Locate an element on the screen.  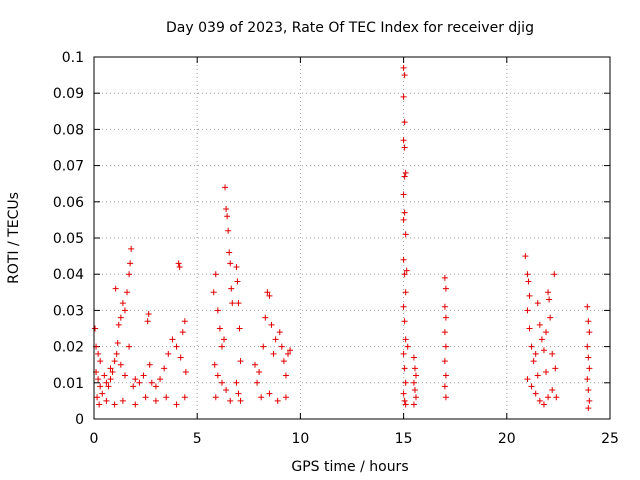
x-axis-label: GPS time / hours is located at coordinates (349, 467).